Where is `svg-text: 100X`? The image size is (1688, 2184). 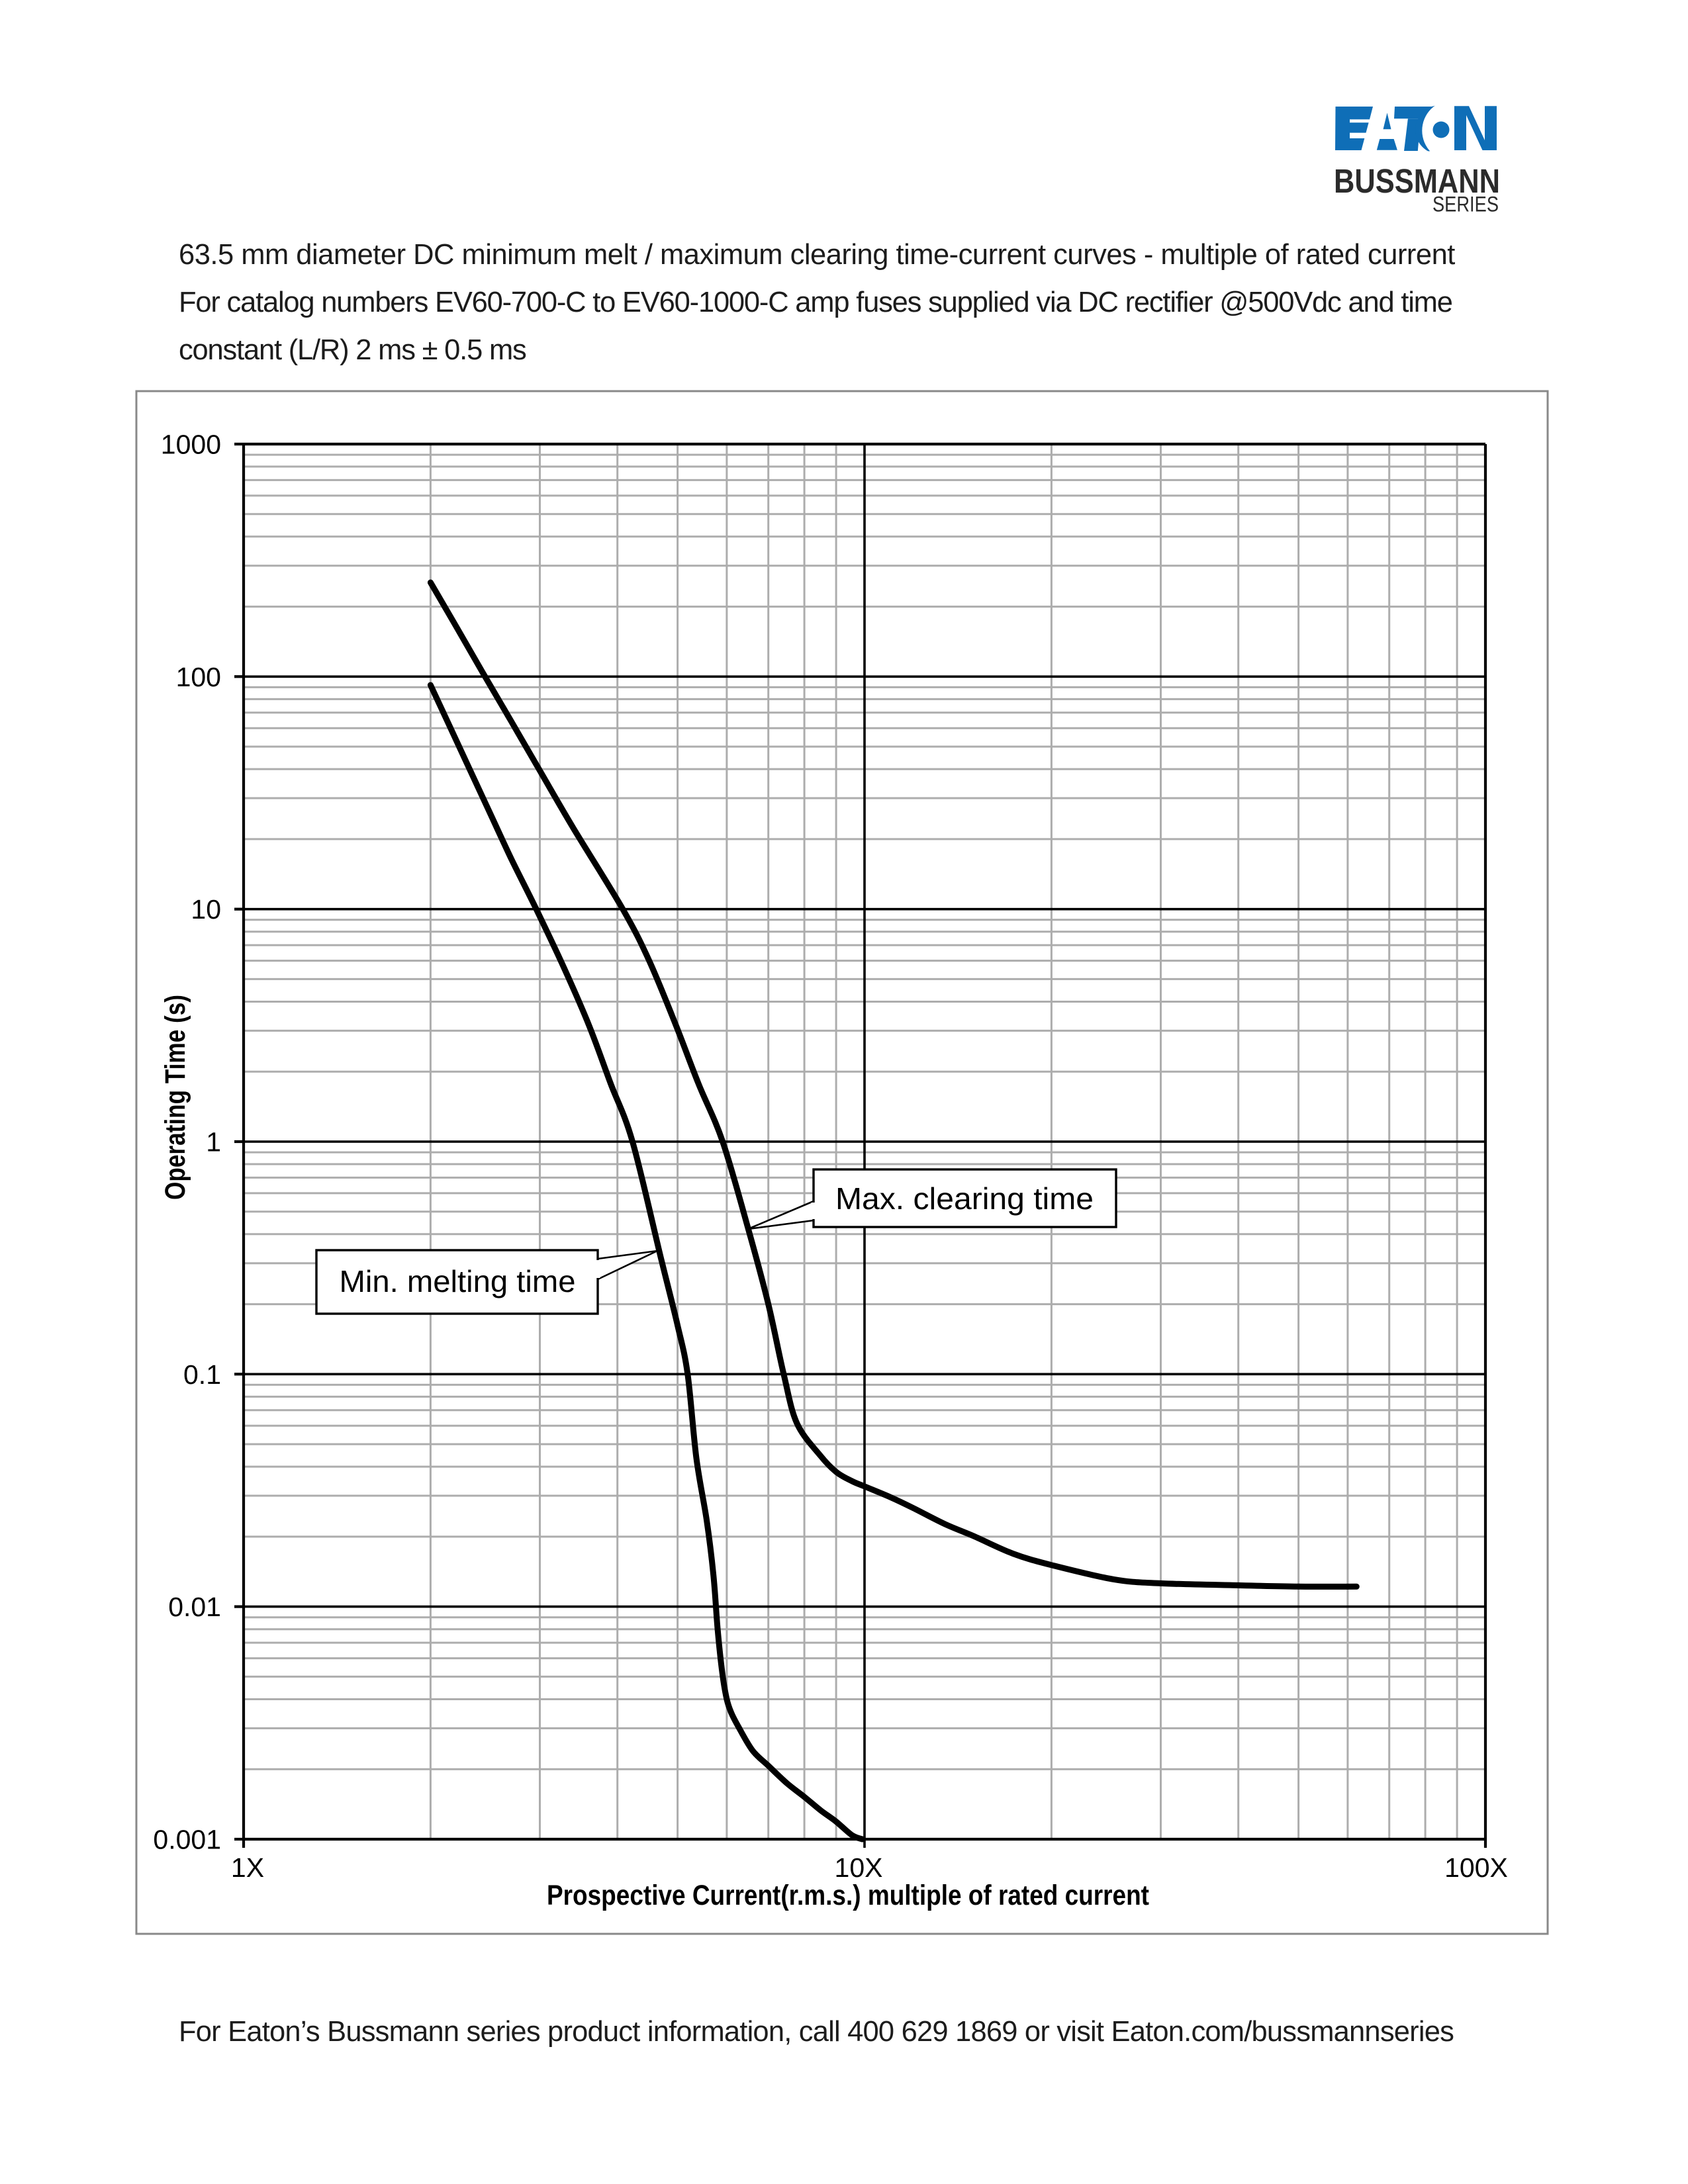 svg-text: 100X is located at coordinates (1476, 1868).